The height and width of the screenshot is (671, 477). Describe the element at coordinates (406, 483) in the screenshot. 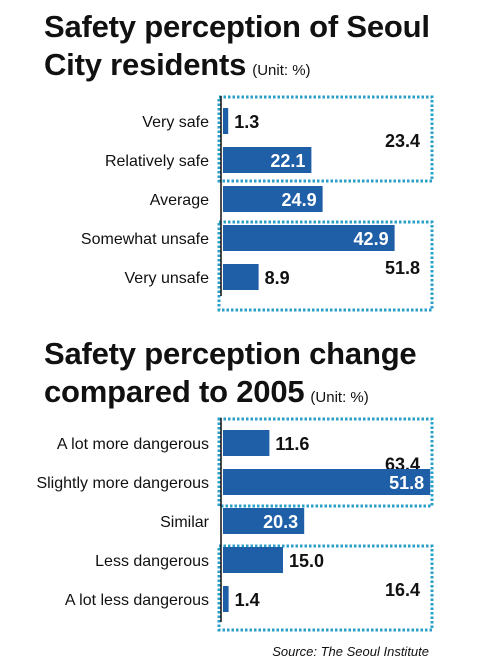

I see `value-label: 51.8` at that location.